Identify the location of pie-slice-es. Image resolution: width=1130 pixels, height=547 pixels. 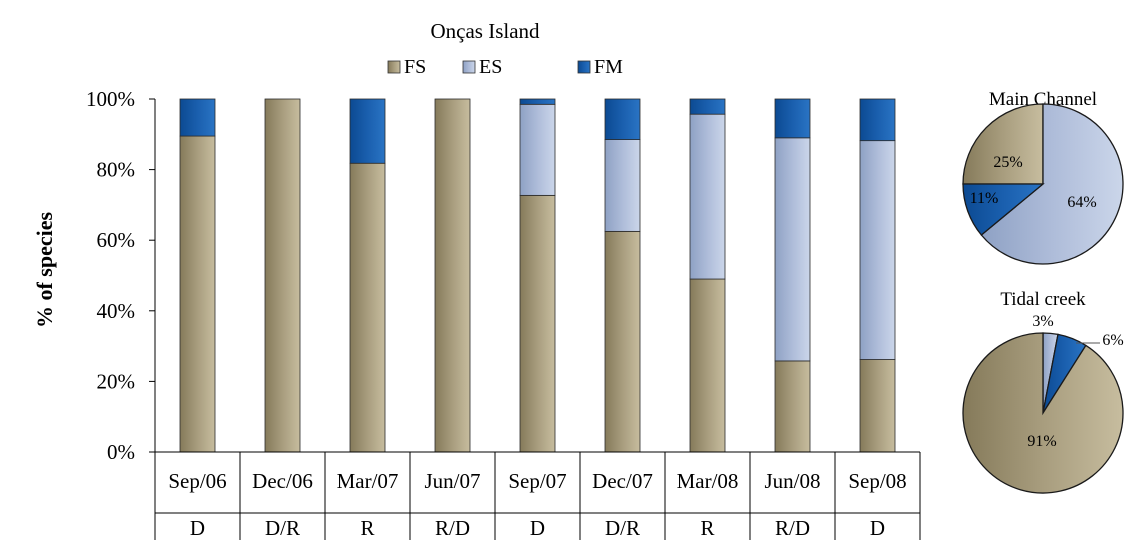
(1052, 184).